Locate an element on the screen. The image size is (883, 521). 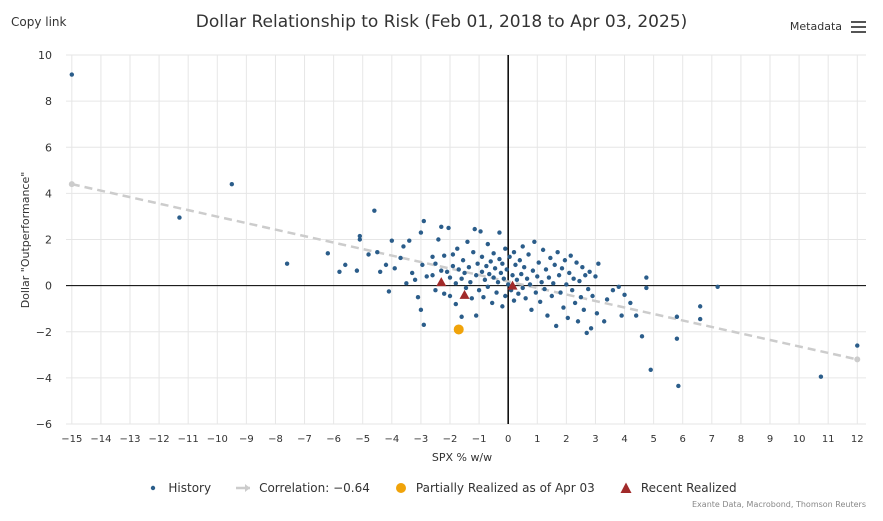
legend-item-partial: Partially Realized as of Apr 03 is located at coordinates (494, 488).